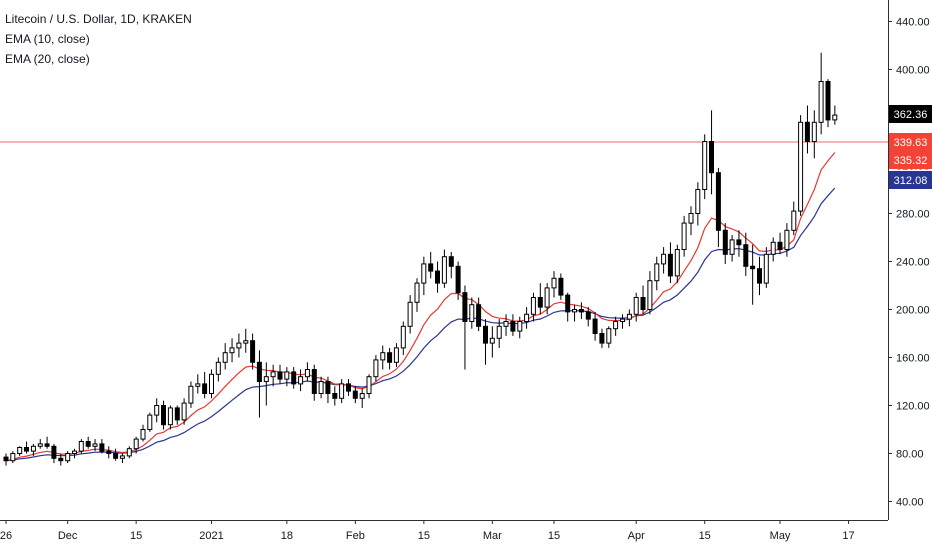 Image resolution: width=932 pixels, height=550 pixels. What do you see at coordinates (913, 311) in the screenshot?
I see `y-tick-label: 200.00` at bounding box center [913, 311].